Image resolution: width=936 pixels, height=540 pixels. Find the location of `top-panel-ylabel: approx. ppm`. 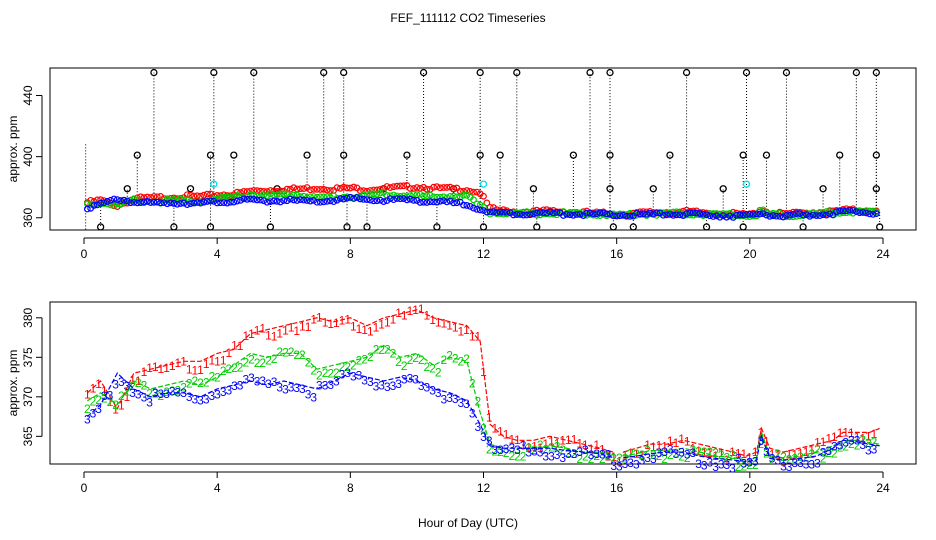

top-panel-ylabel: approx. ppm is located at coordinates (13, 149).